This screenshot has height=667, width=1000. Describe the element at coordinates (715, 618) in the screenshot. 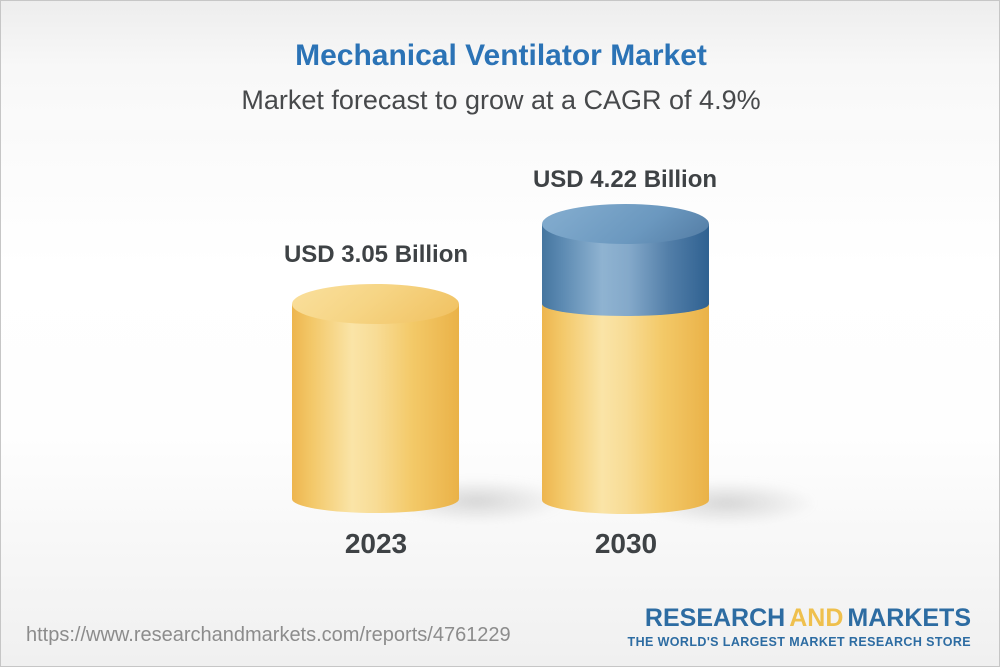

I see `logo-word-research: RESEARCH` at that location.